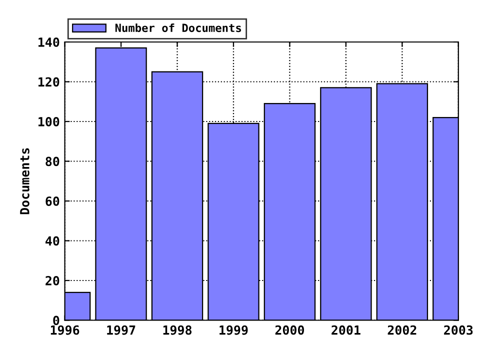  What do you see at coordinates (346, 330) in the screenshot?
I see `x-tick-label: 2001` at bounding box center [346, 330].